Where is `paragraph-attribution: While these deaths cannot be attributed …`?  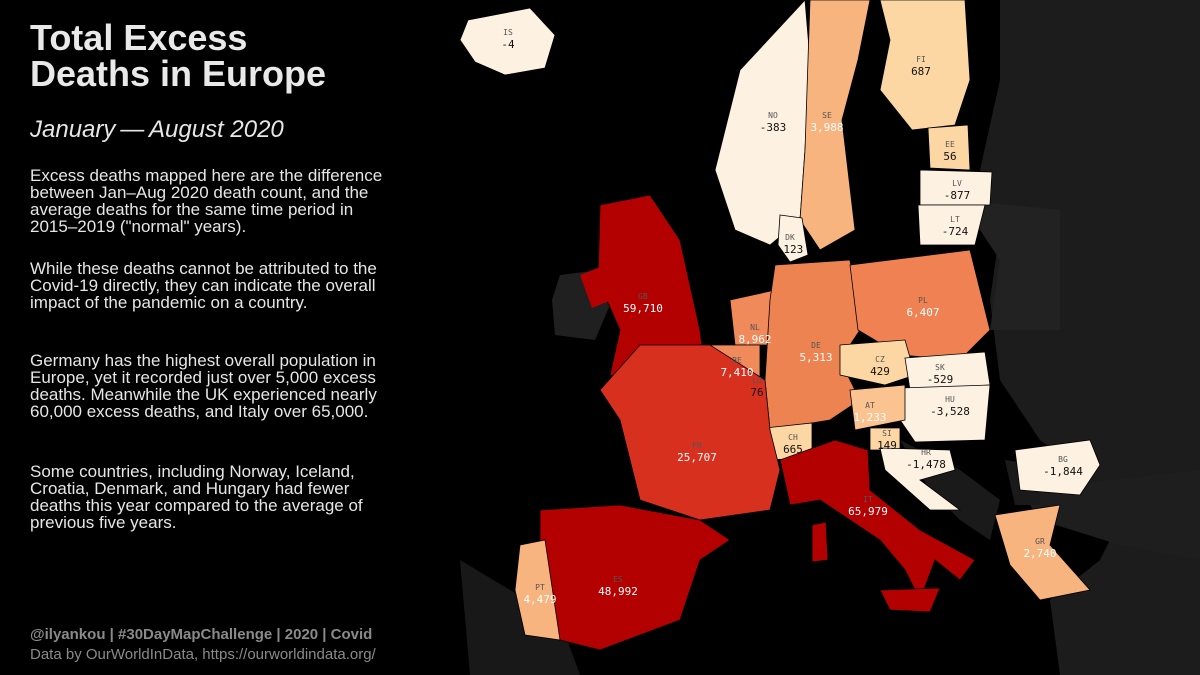
paragraph-attribution: While these deaths cannot be attributed … is located at coordinates (203, 285).